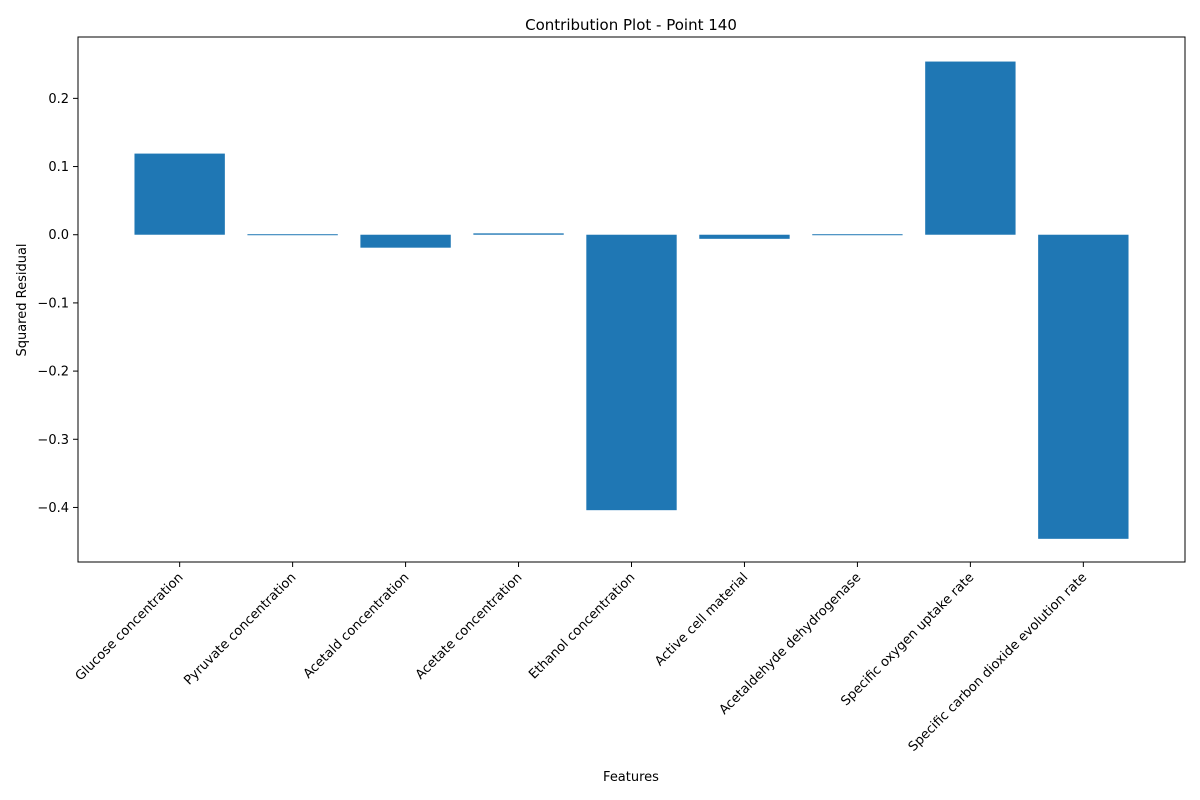 This screenshot has height=800, width=1200. What do you see at coordinates (58, 167) in the screenshot?
I see `y-tick-label: 0.1` at bounding box center [58, 167].